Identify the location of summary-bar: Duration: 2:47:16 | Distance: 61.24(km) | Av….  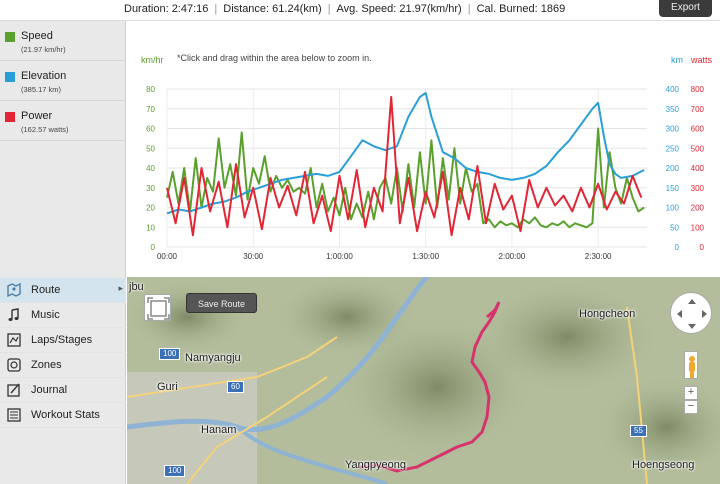
(360, 10).